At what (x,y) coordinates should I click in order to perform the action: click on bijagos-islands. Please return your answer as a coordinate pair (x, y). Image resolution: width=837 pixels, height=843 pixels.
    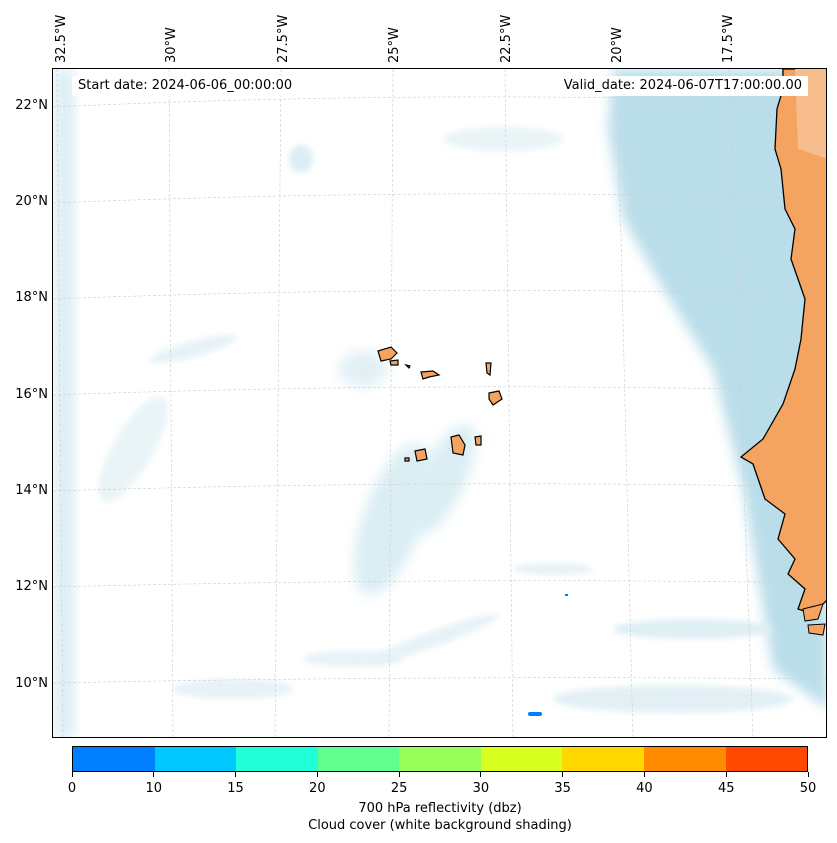
    Looking at the image, I should click on (814, 619).